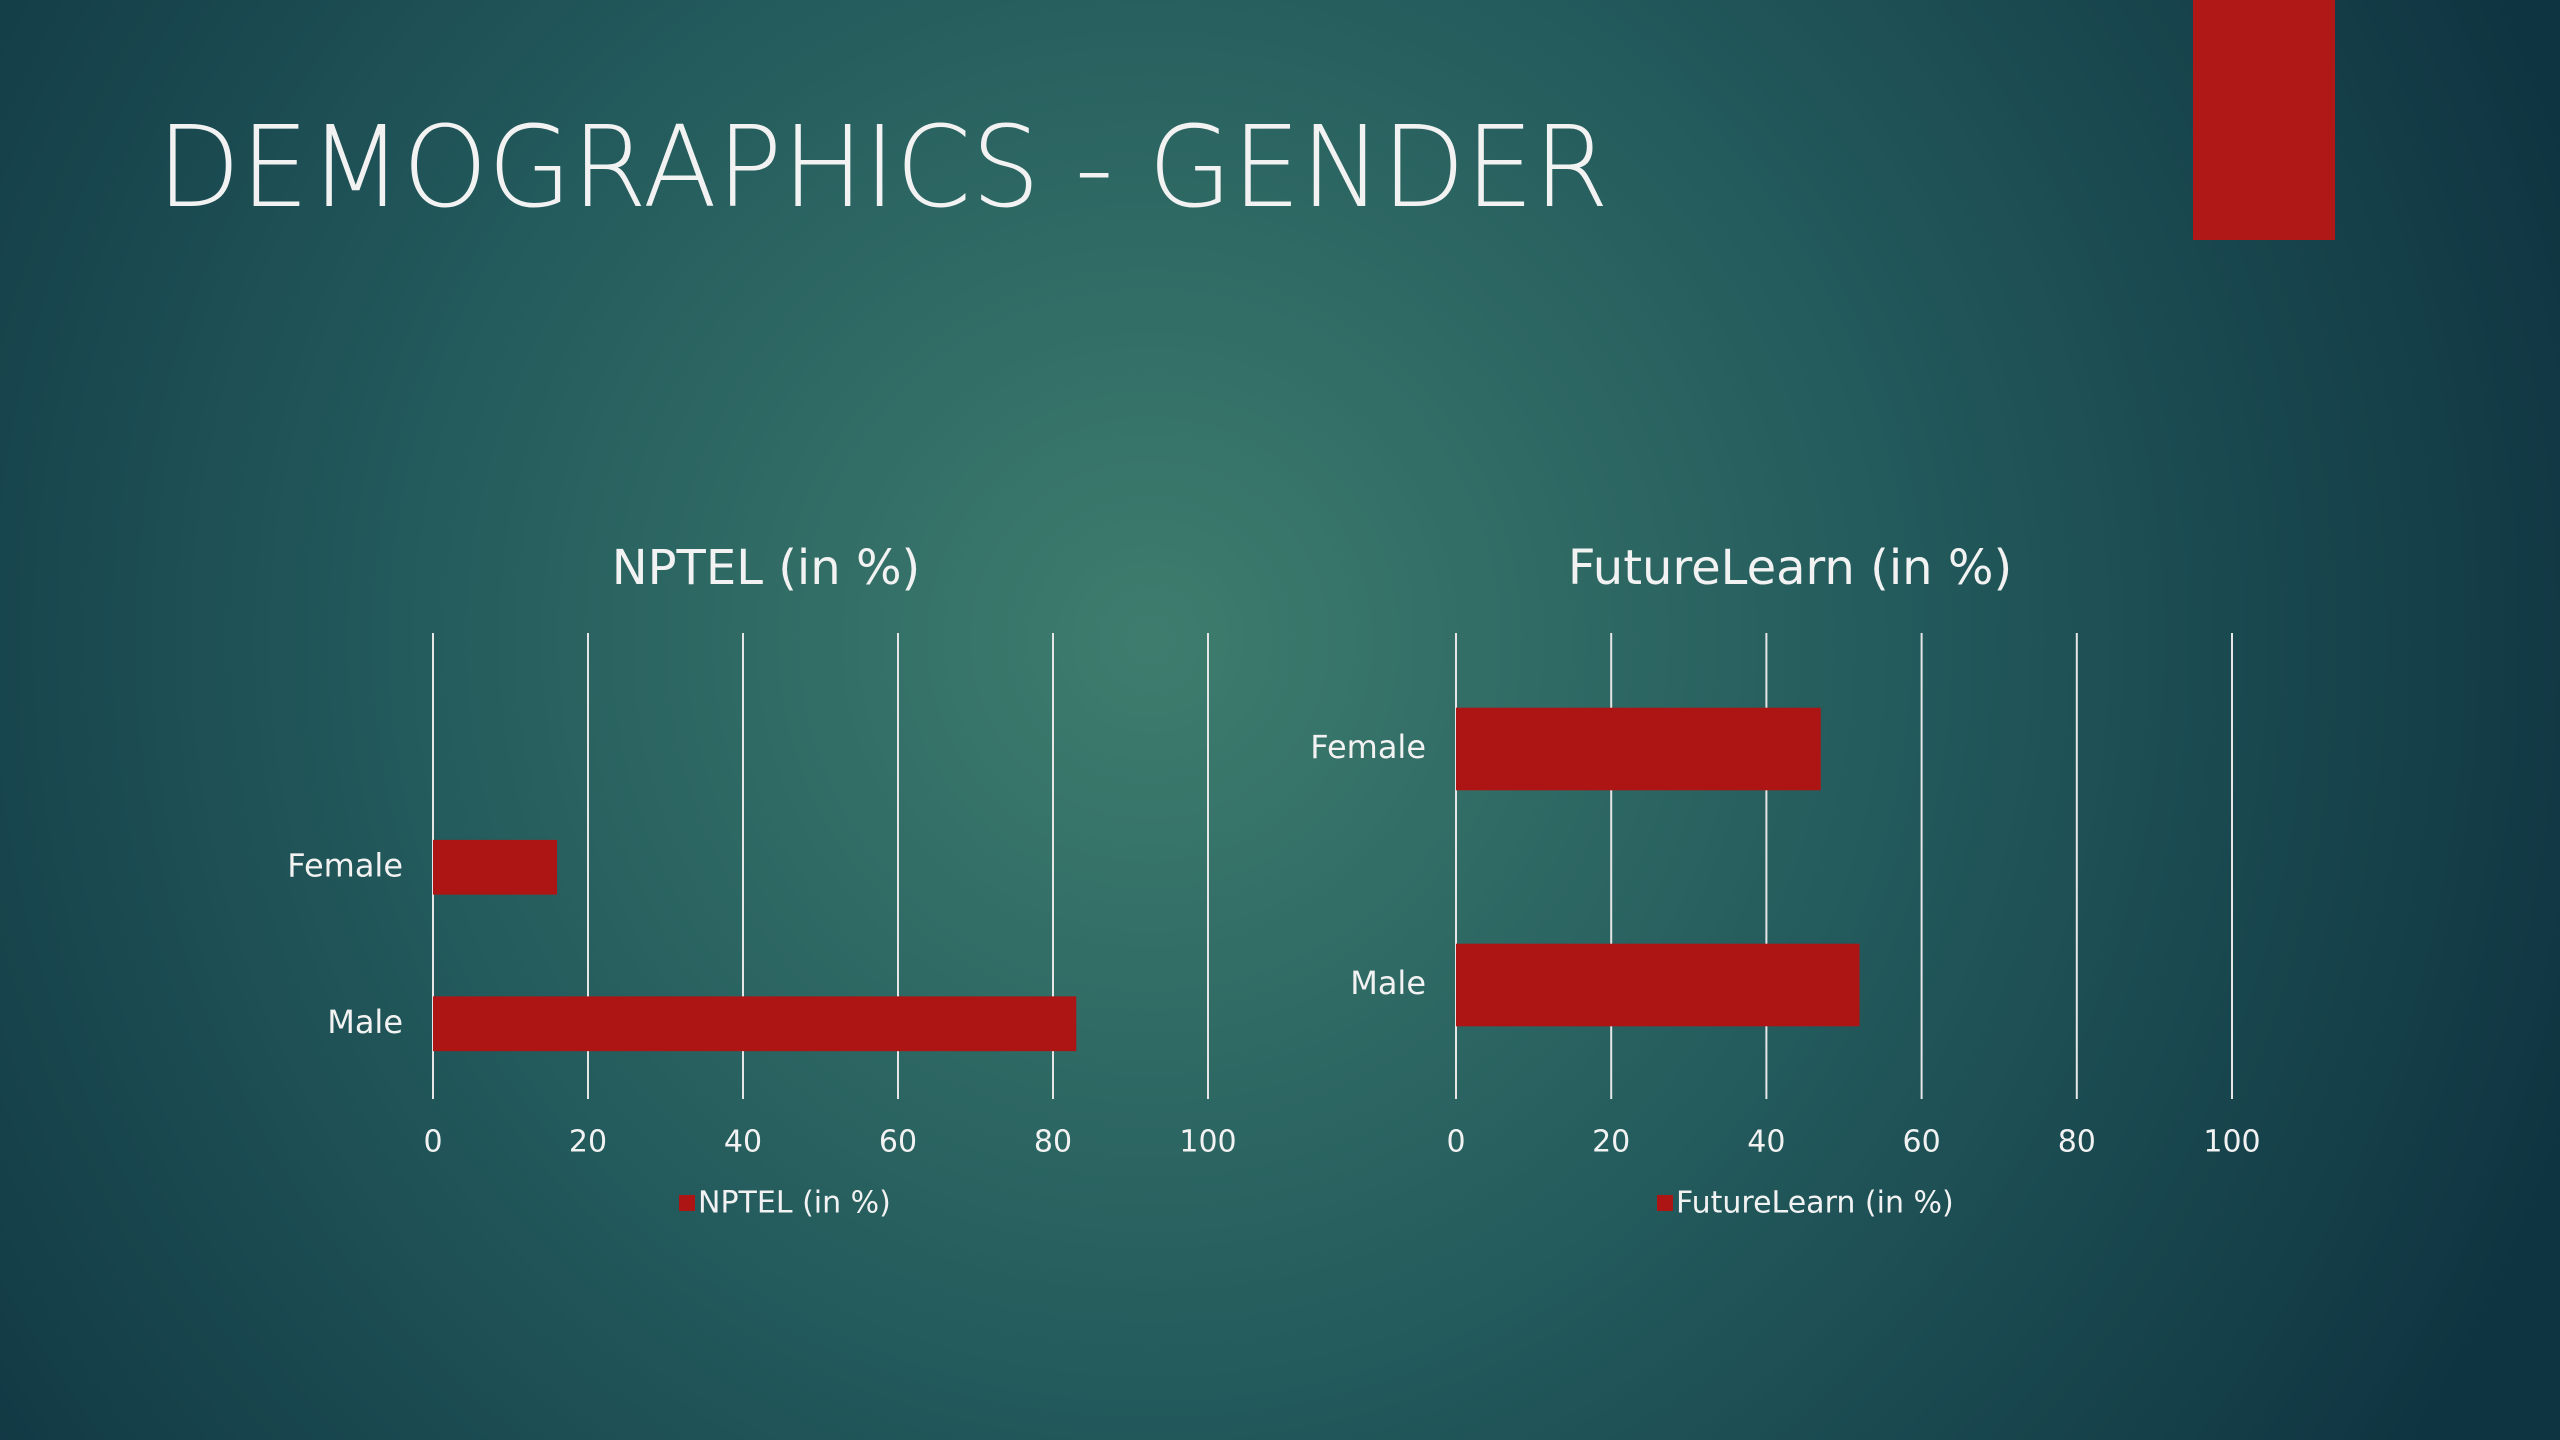 The width and height of the screenshot is (2560, 1440). I want to click on chart-title: NPTEL (in %), so click(766, 568).